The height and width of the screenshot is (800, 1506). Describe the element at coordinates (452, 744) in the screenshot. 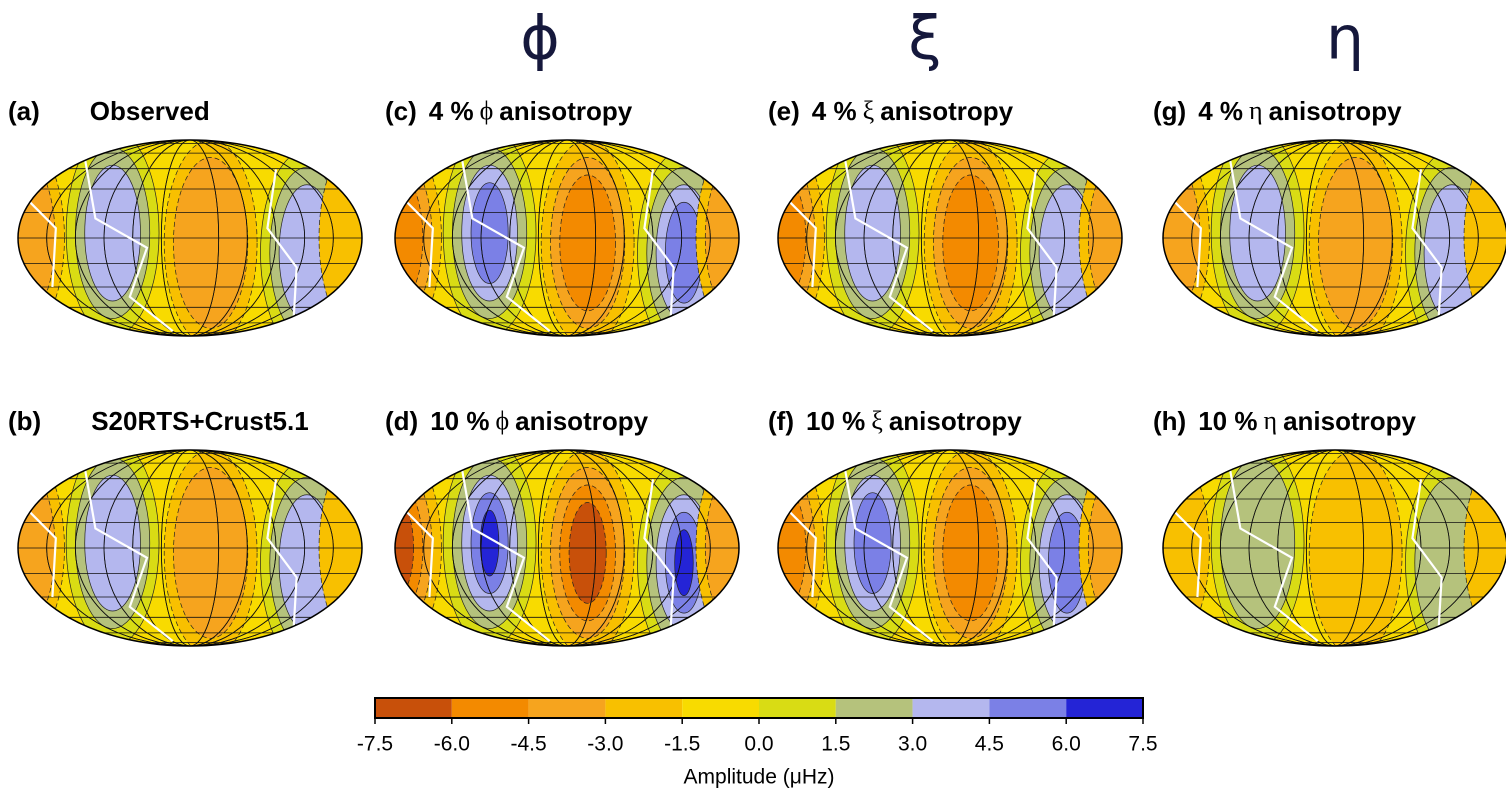

I see `colorbar-tick-label: -6.0` at that location.